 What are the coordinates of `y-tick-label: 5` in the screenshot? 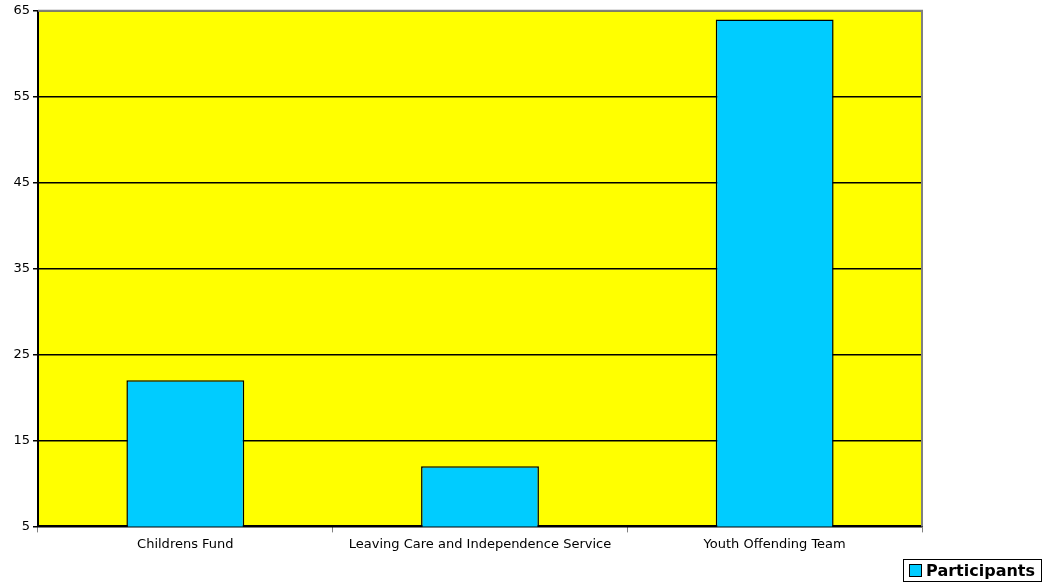 It's located at (25, 525).